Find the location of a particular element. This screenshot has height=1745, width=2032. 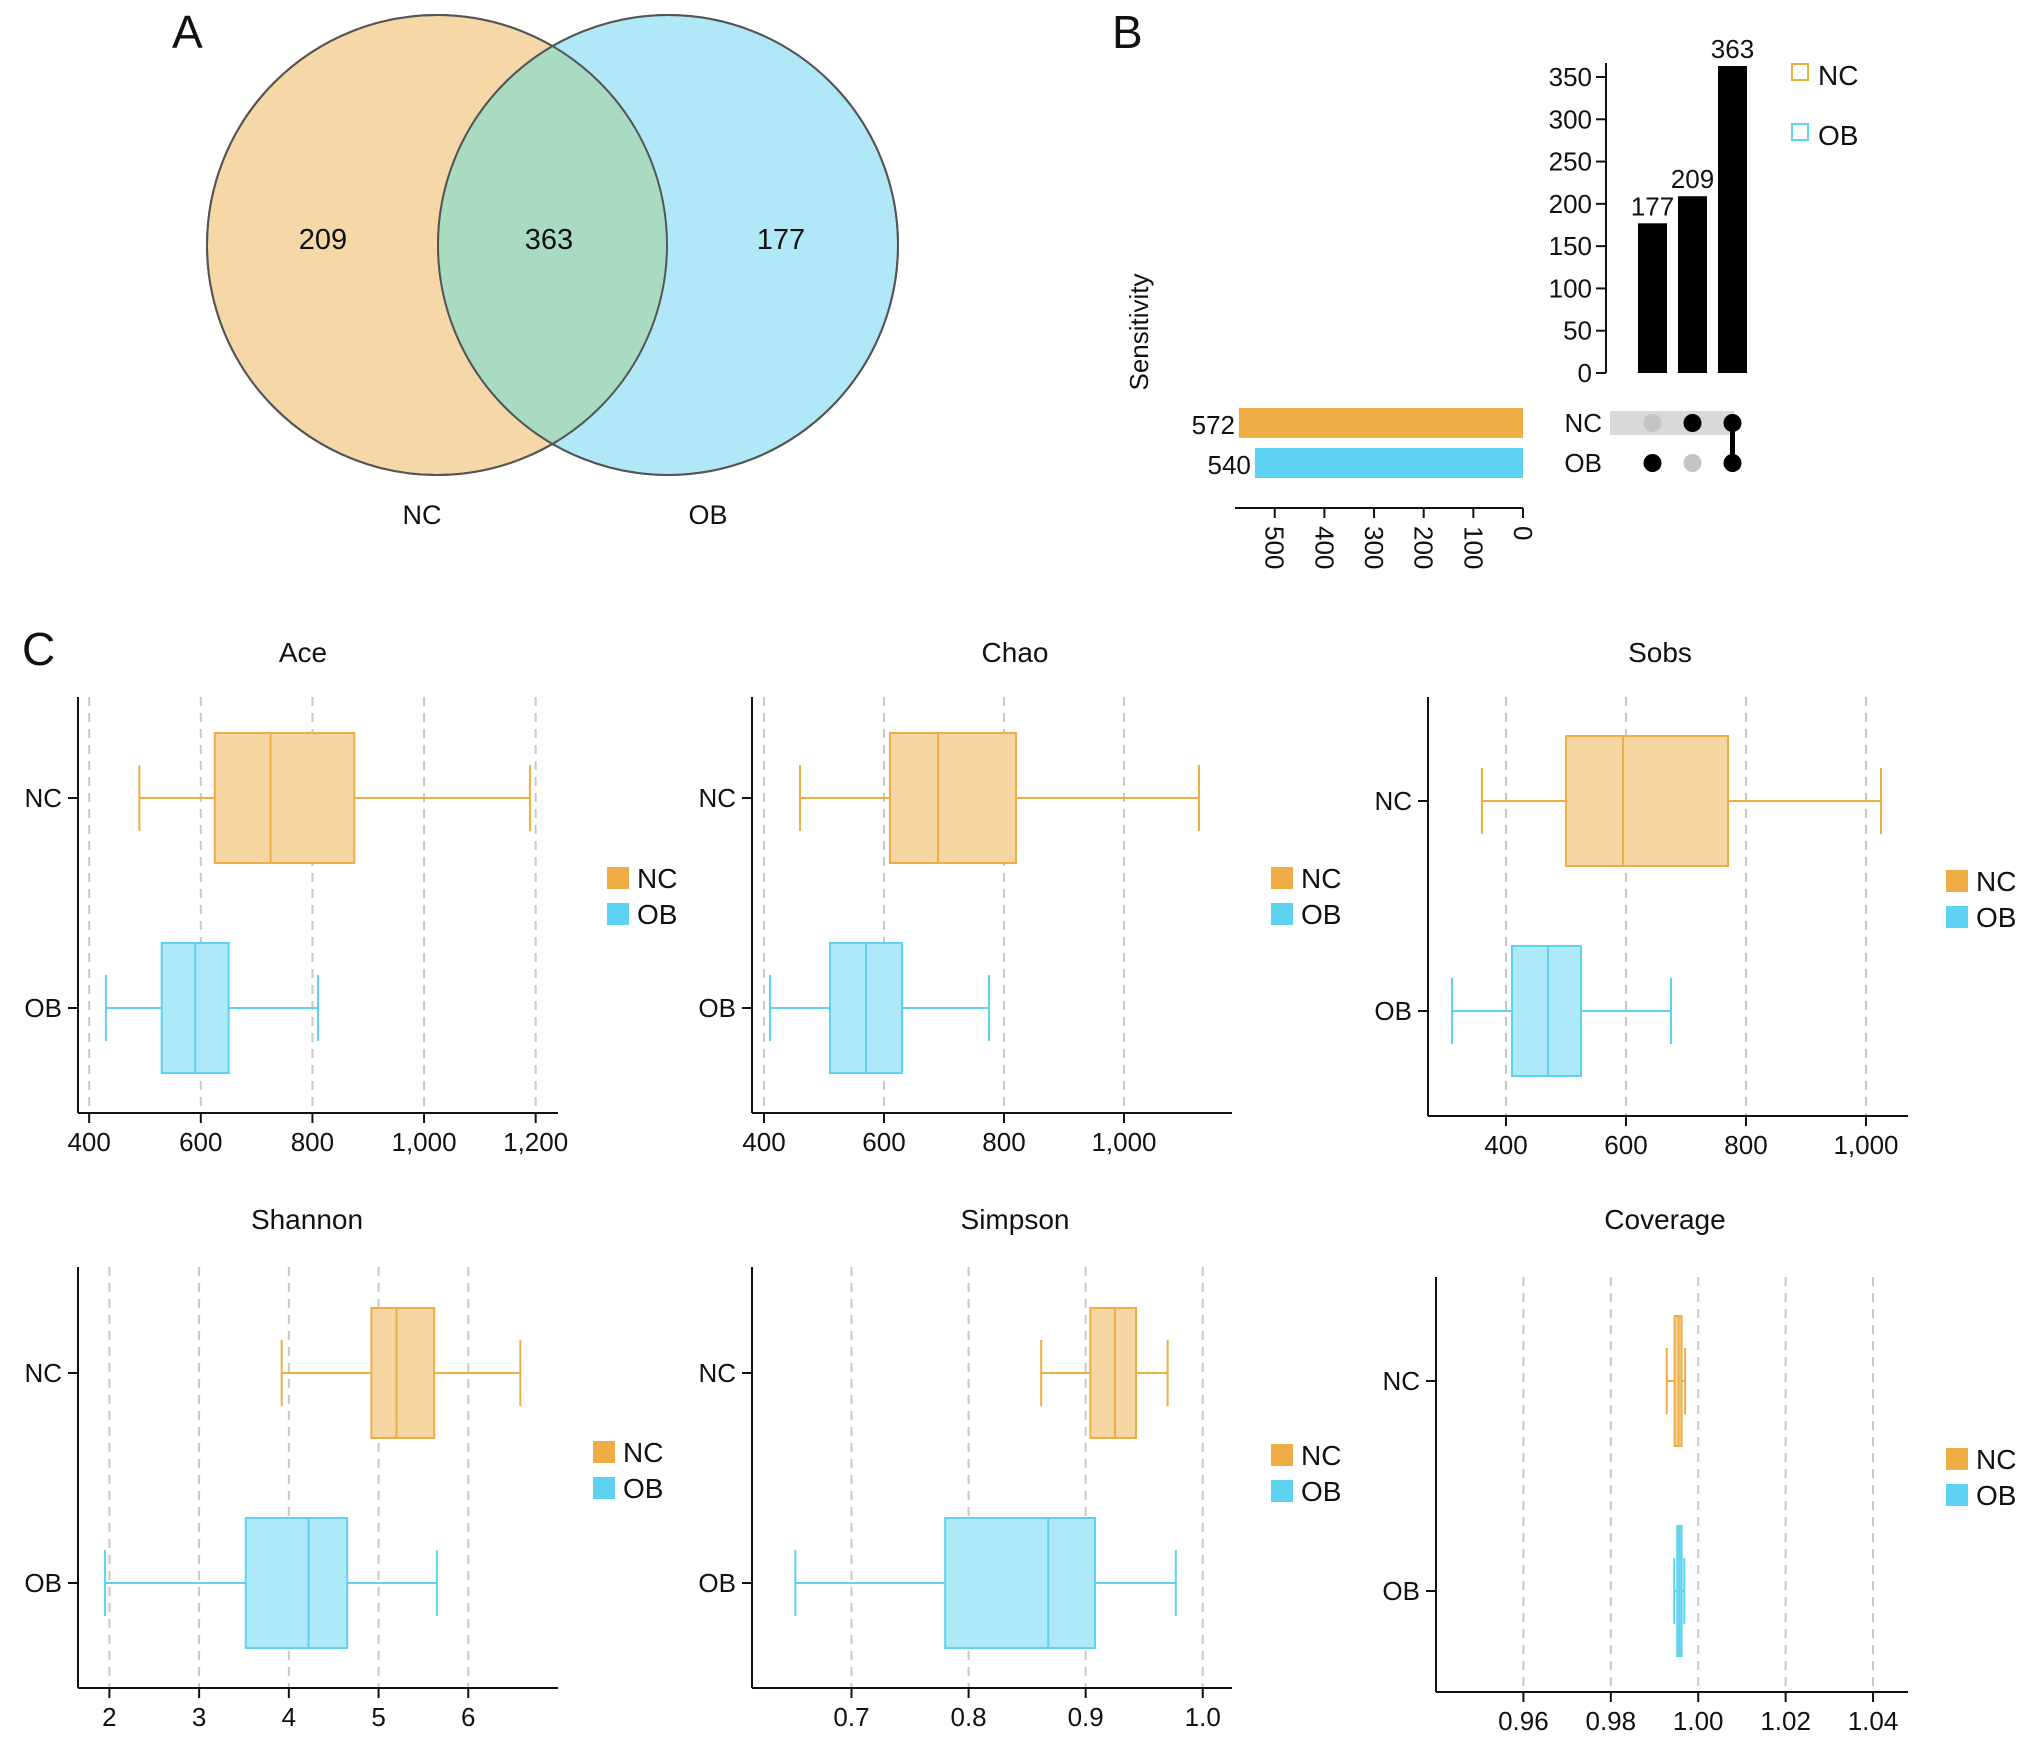

upset-y-tick-label: 250 is located at coordinates (1570, 162).